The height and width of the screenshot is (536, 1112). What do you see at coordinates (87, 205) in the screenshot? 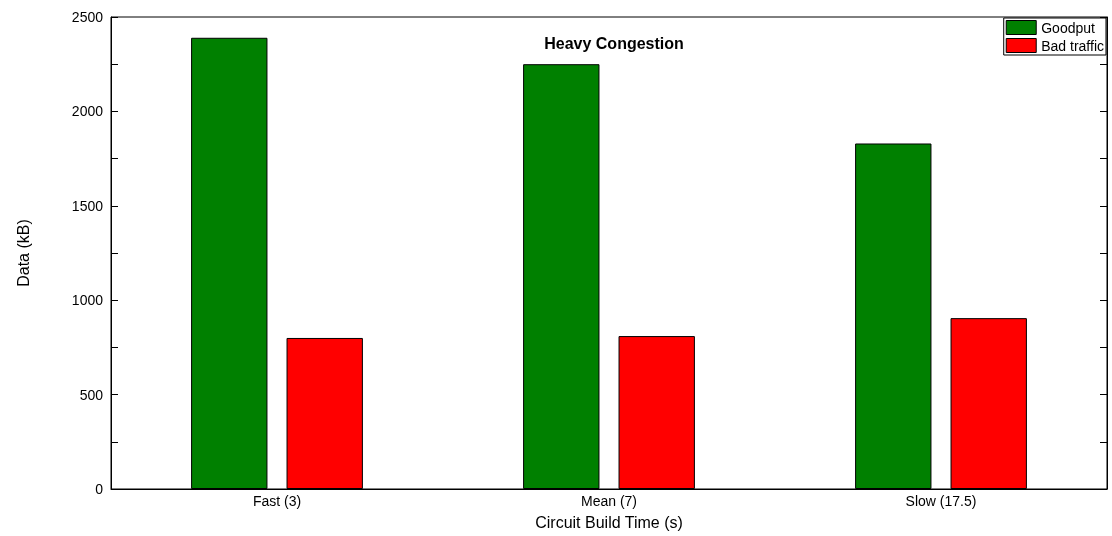
I see `y-tick-label: 1500` at bounding box center [87, 205].